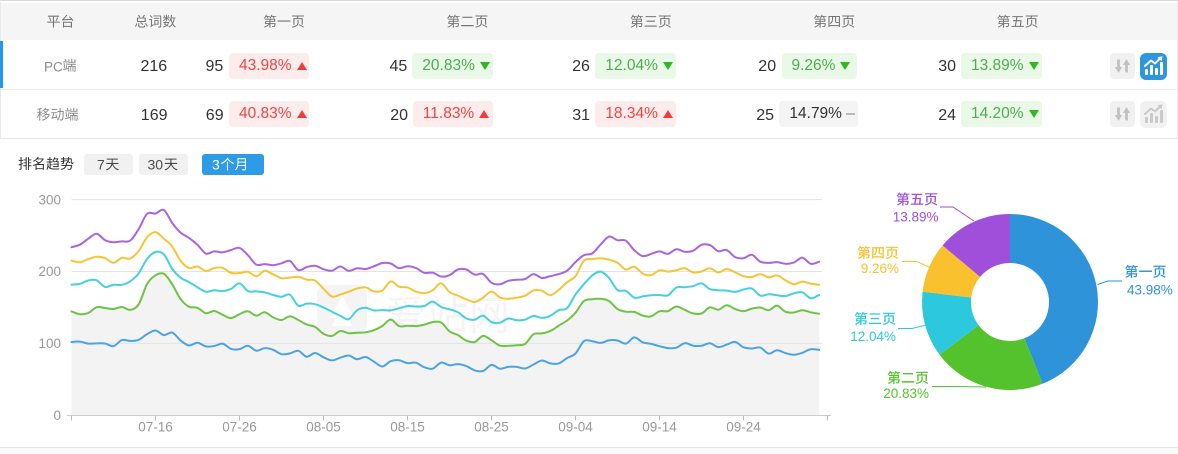 The image size is (1178, 454). What do you see at coordinates (873, 336) in the screenshot?
I see `svg-text: 12.04%` at bounding box center [873, 336].